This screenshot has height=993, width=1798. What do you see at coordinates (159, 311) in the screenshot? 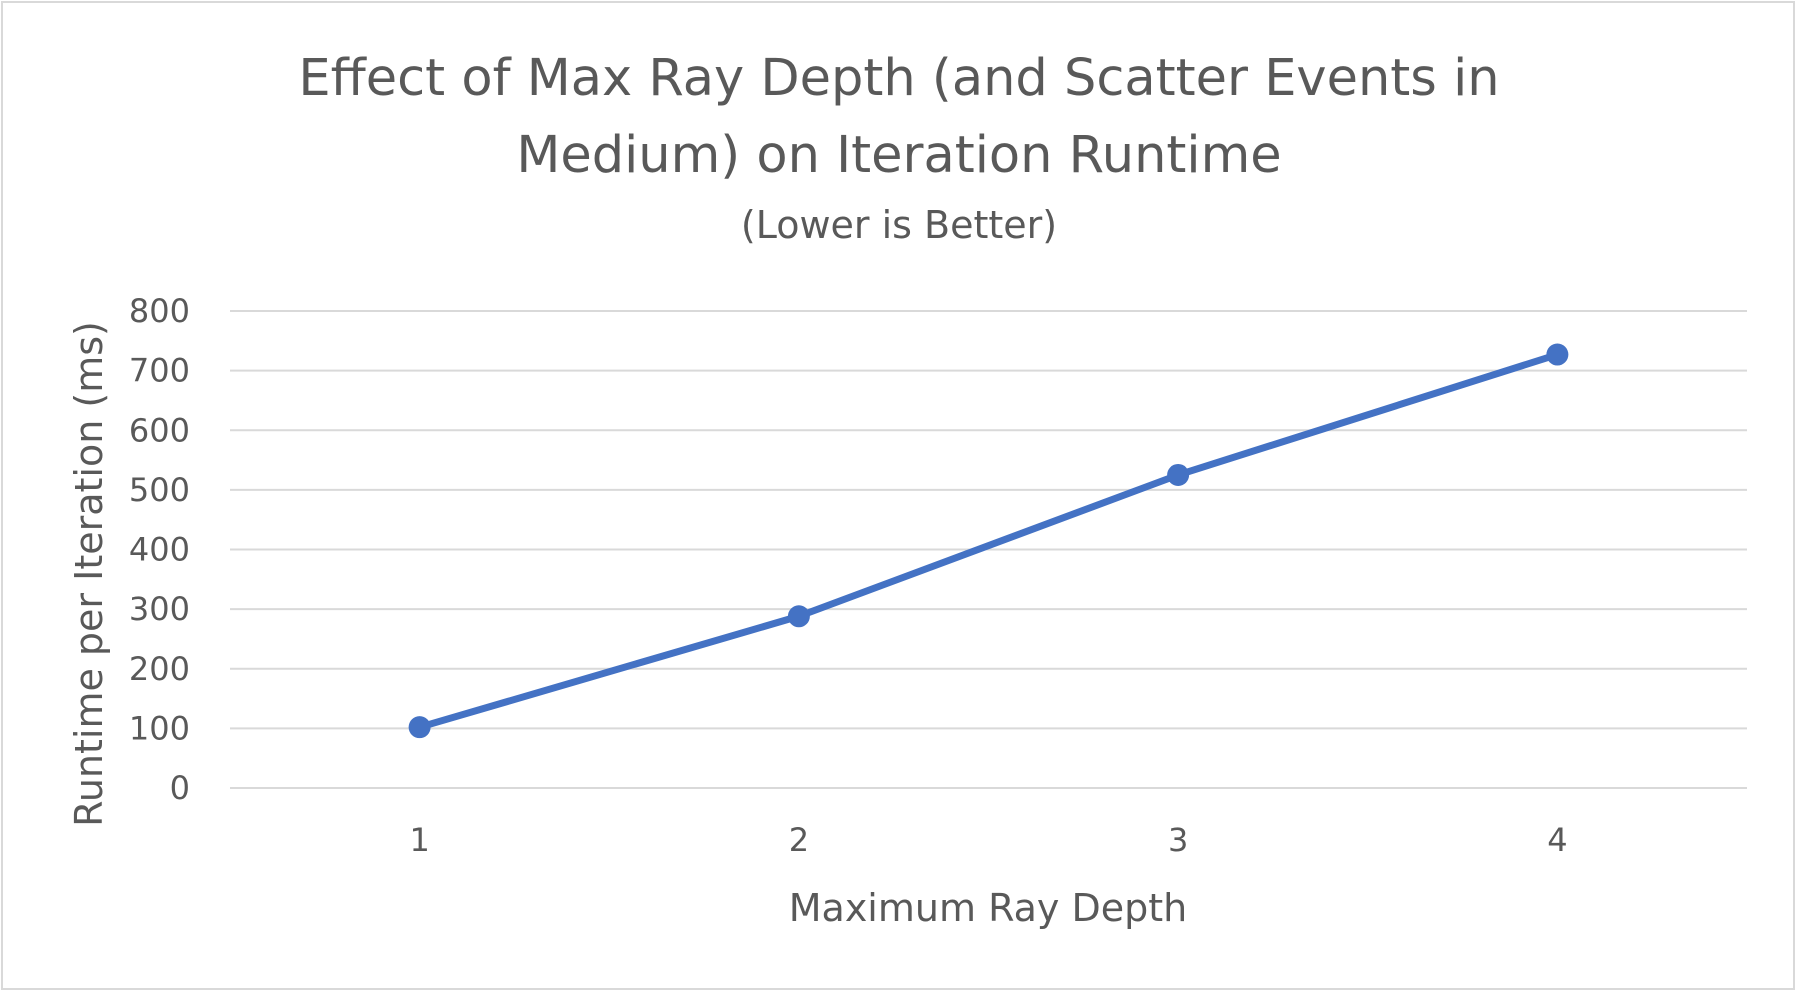
I see `y-tick-label: 800` at bounding box center [159, 311].